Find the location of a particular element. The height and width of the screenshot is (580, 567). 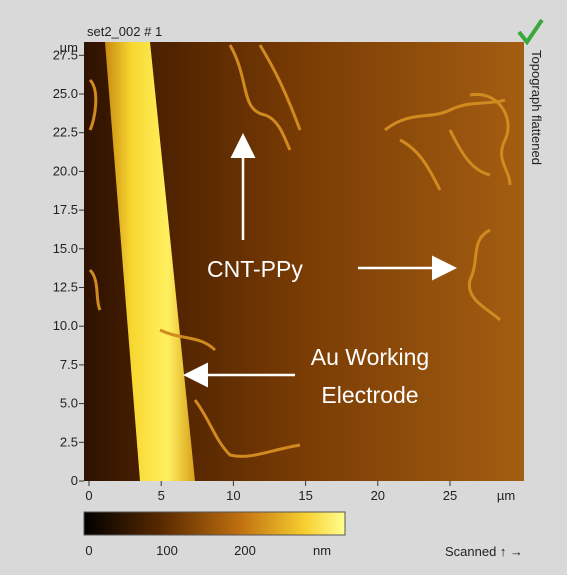

y-tick-label: 7.5 is located at coordinates (69, 364).